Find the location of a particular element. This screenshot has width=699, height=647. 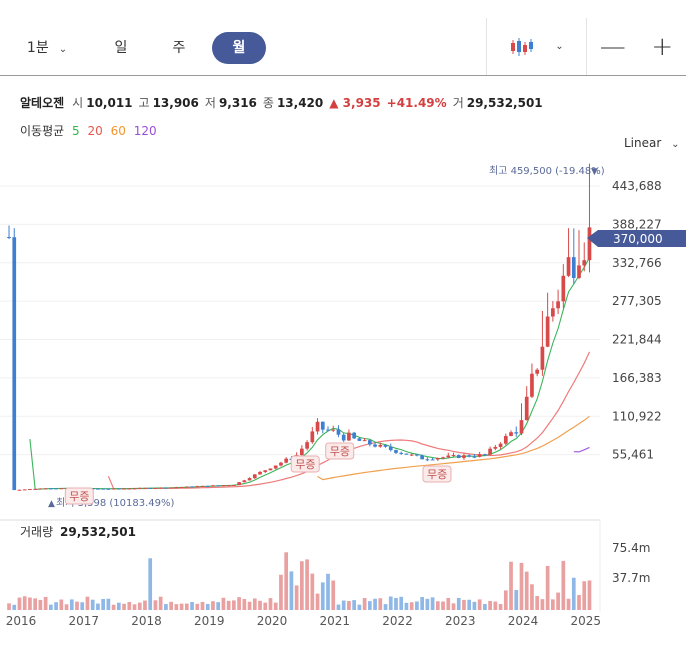

time-tick-label: 2019 is located at coordinates (209, 621).